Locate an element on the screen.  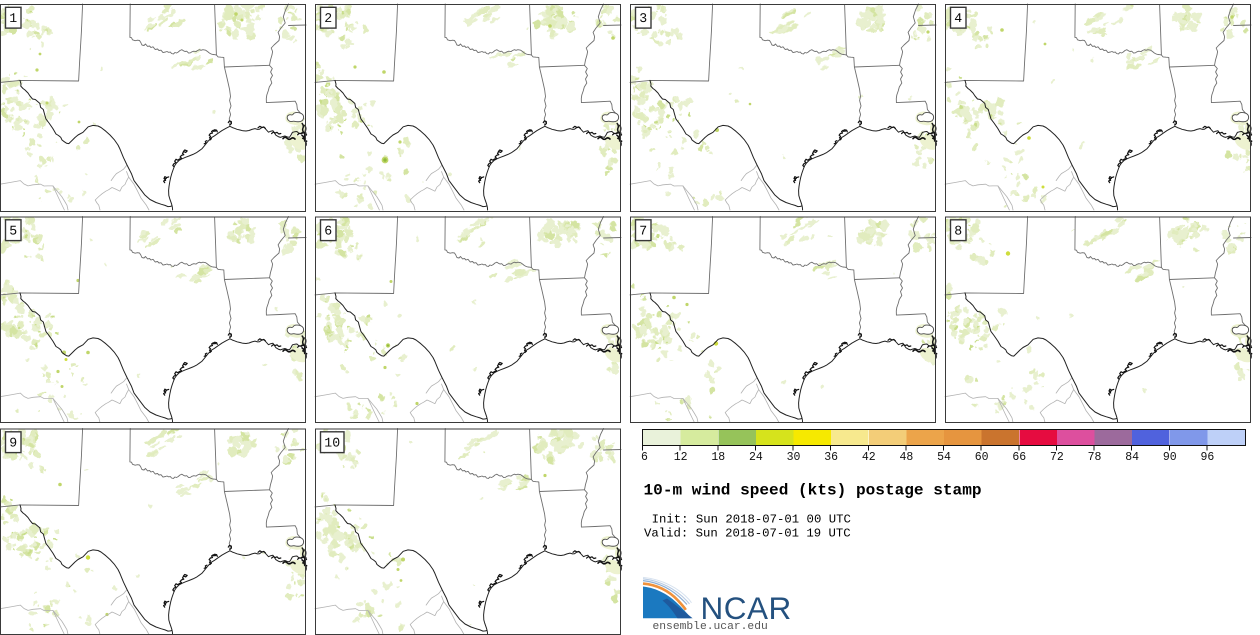
svg-text: 3 is located at coordinates (643, 18).